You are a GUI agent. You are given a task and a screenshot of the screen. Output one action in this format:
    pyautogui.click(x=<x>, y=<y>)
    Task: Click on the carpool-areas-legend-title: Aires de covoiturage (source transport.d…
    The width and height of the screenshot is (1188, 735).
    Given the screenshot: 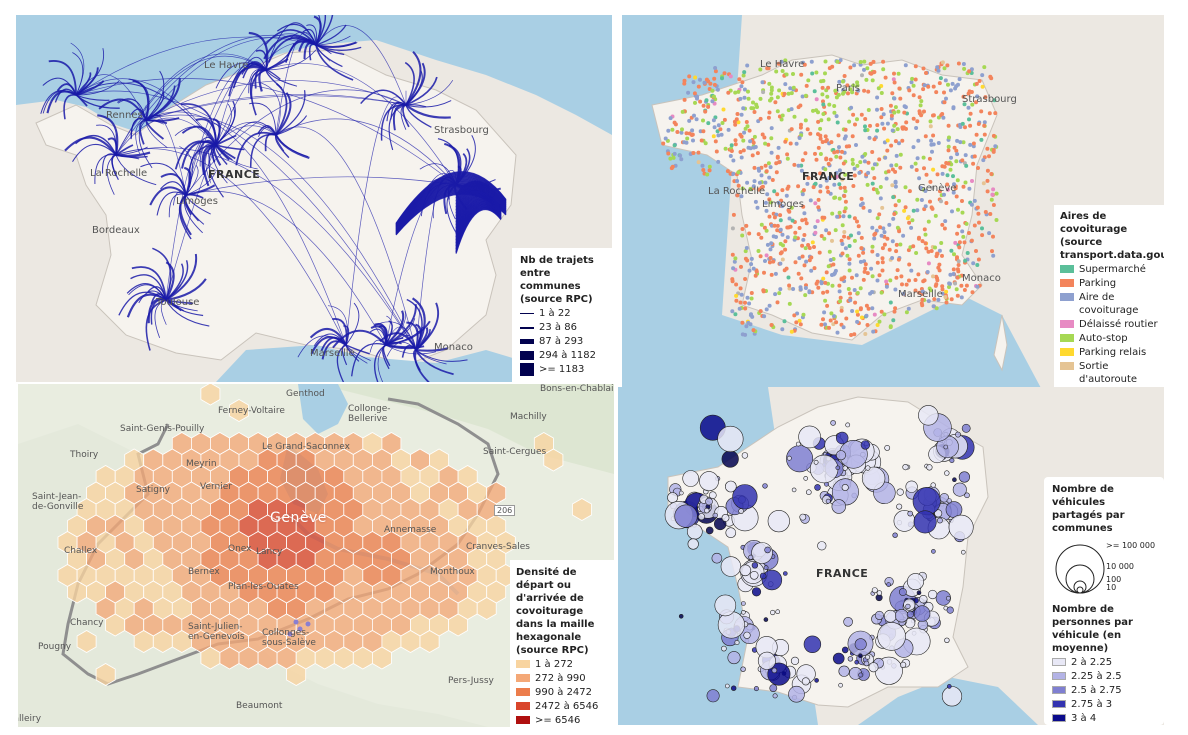 What is the action you would take?
    pyautogui.click(x=1112, y=236)
    